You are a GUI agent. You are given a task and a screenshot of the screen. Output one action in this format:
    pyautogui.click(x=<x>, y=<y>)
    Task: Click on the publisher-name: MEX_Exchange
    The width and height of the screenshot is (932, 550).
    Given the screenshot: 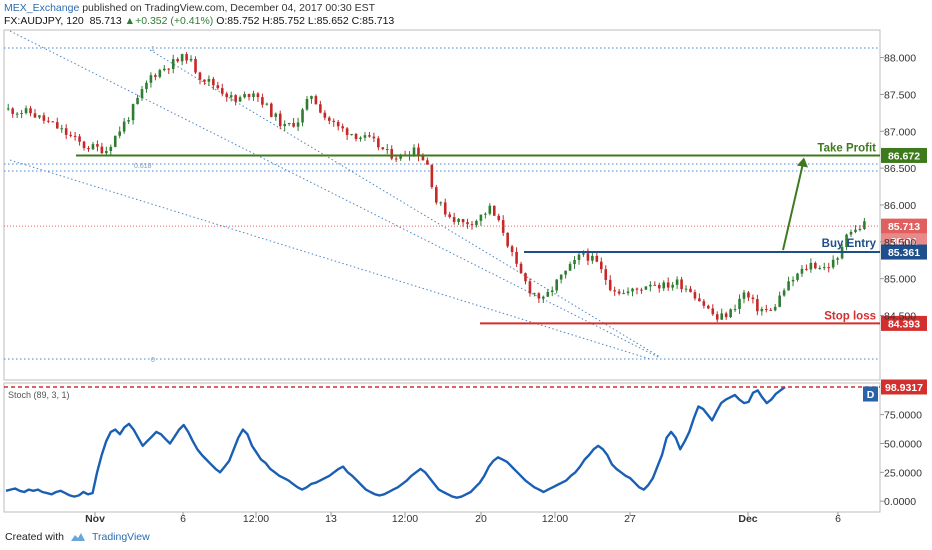 What is the action you would take?
    pyautogui.click(x=42, y=8)
    